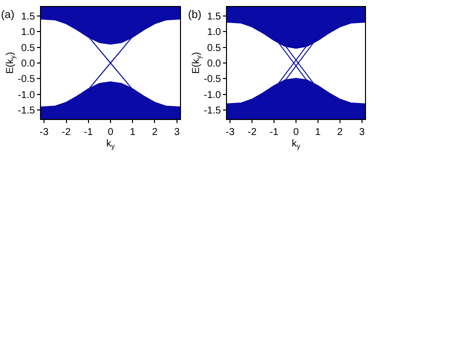 This screenshot has height=353, width=471. Describe the element at coordinates (195, 15) in the screenshot. I see `text: (b)` at that location.